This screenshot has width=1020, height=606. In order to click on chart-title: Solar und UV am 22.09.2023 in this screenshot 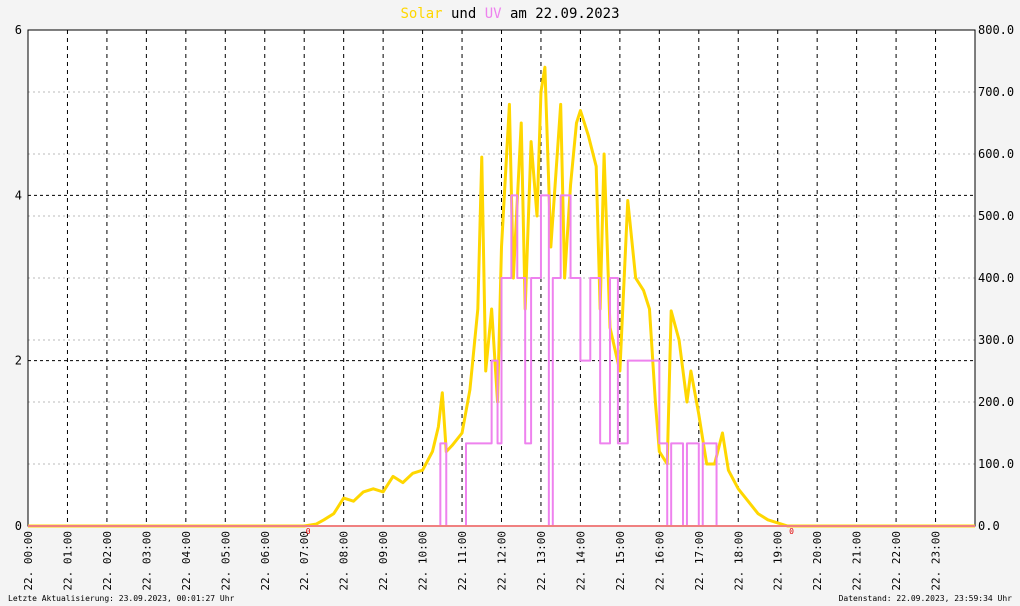, I will do `click(509, 14)`.